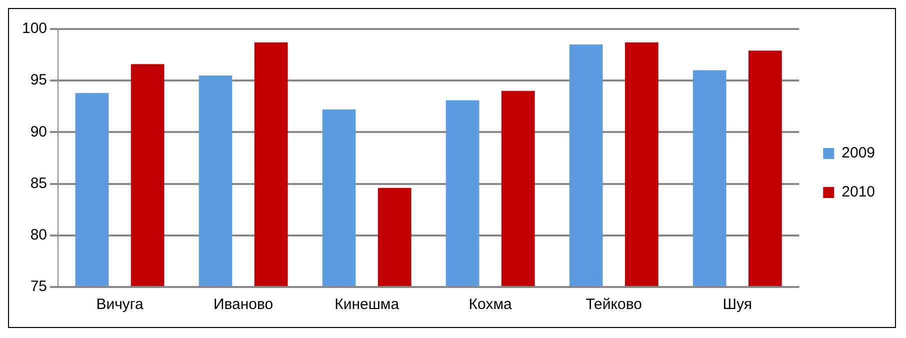 The height and width of the screenshot is (338, 906). I want to click on y-tick-label: 85, so click(39, 183).